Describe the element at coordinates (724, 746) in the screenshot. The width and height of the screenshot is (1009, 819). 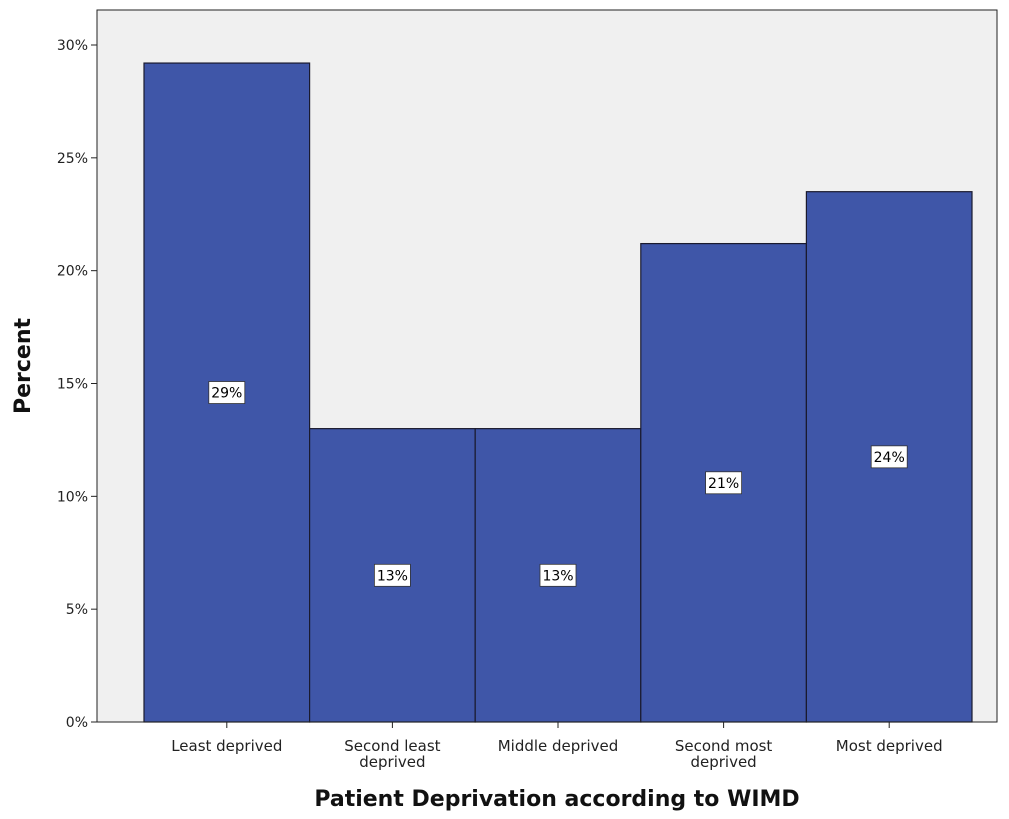
I see `x-tick-label: Second most` at that location.